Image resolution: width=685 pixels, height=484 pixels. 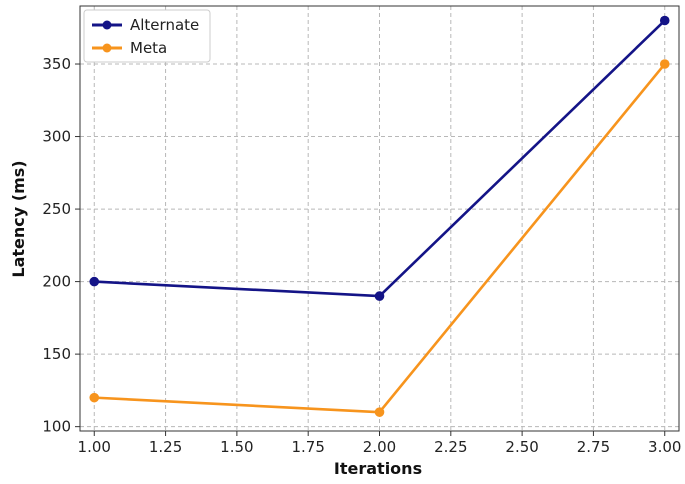 What do you see at coordinates (148, 48) in the screenshot?
I see `legend-label-meta: Meta` at bounding box center [148, 48].